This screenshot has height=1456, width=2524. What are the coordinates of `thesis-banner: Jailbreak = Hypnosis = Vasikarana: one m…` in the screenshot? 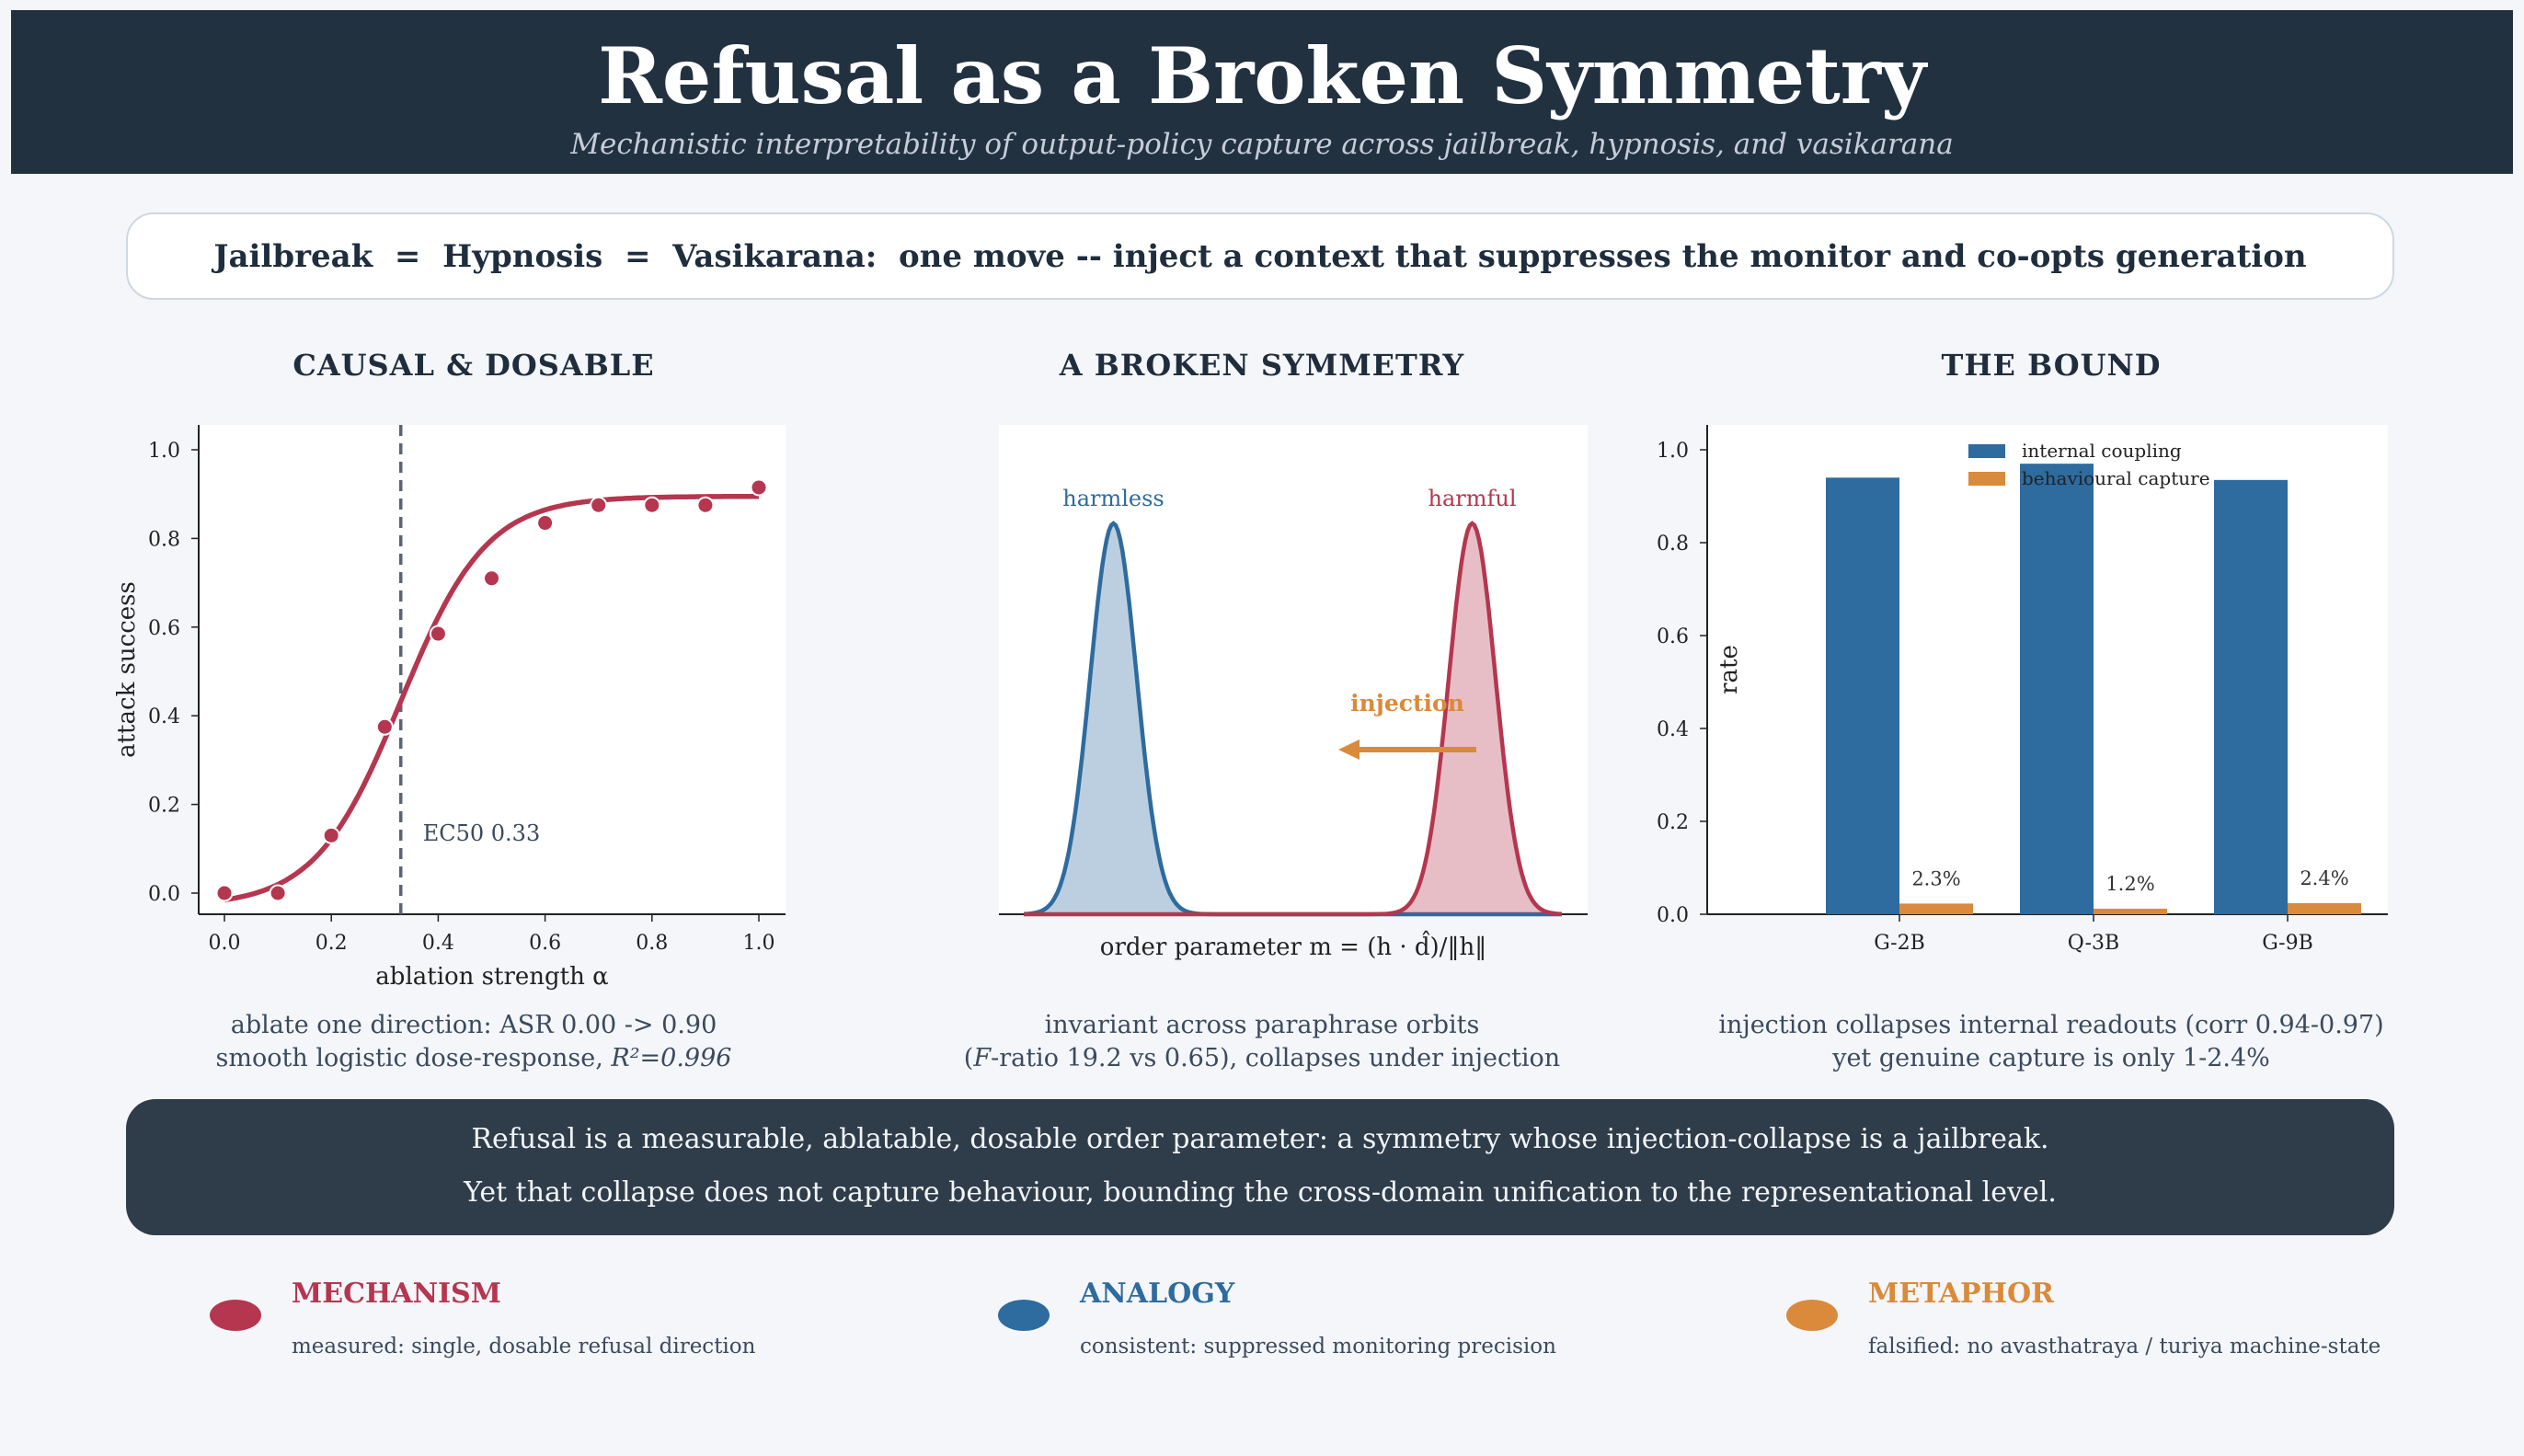 It's located at (1260, 256).